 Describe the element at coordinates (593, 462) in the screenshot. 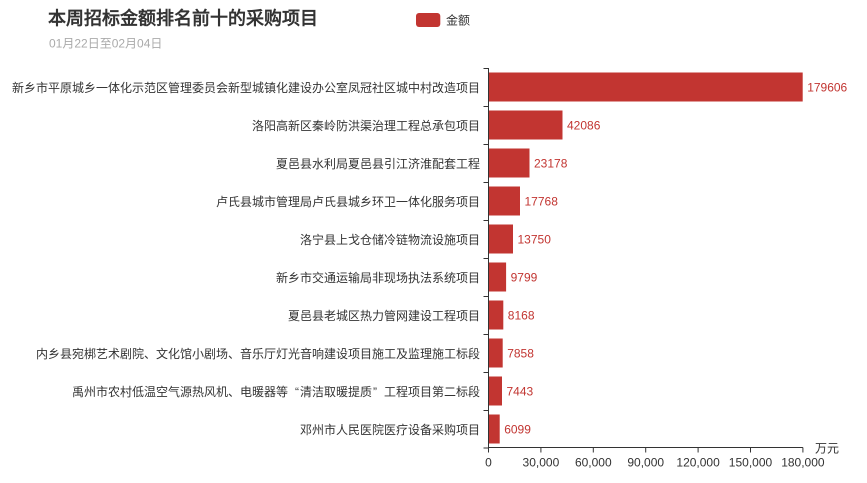

I see `svg-text: 60,000` at that location.